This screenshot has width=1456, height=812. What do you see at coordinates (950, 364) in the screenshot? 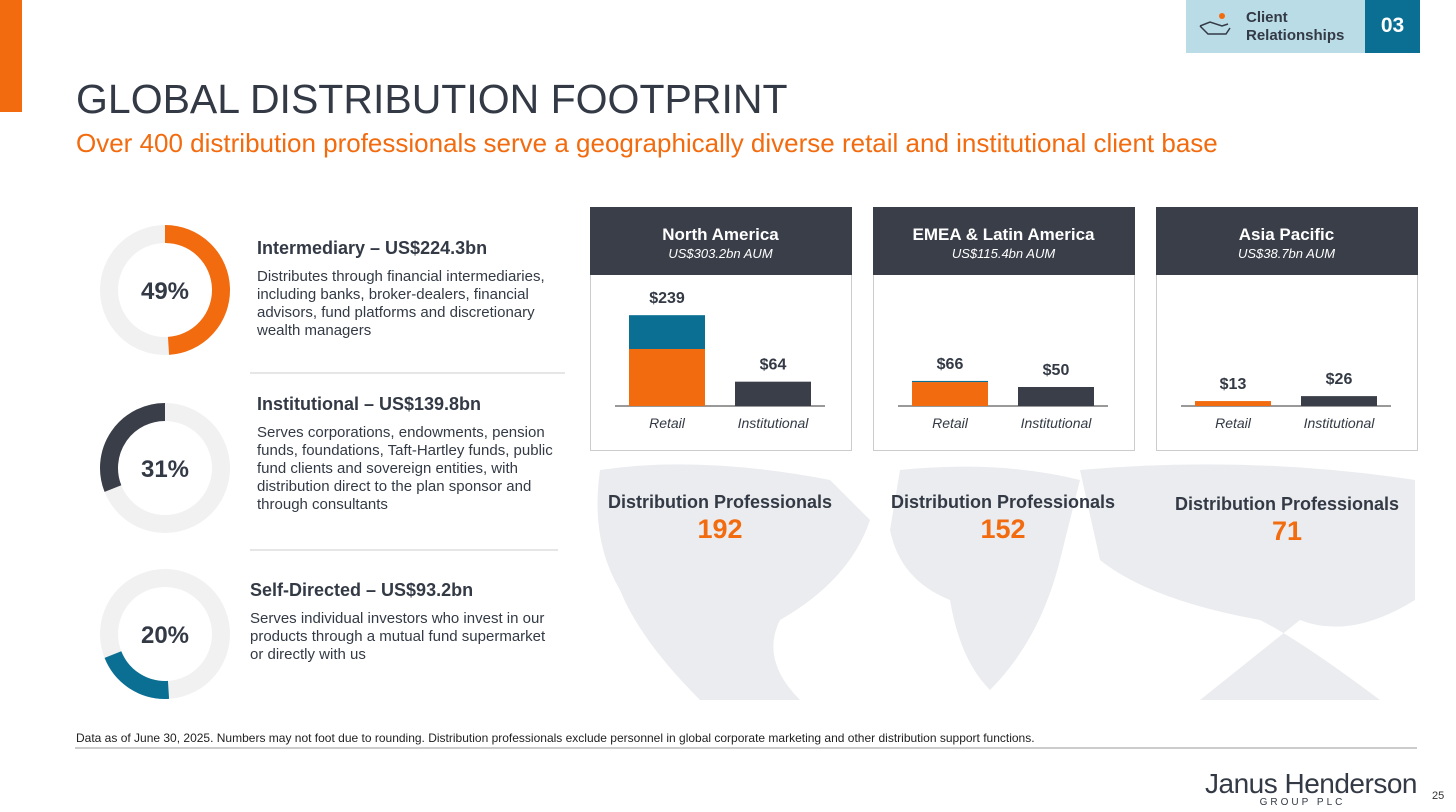
I see `bar-total-label: $66` at bounding box center [950, 364].